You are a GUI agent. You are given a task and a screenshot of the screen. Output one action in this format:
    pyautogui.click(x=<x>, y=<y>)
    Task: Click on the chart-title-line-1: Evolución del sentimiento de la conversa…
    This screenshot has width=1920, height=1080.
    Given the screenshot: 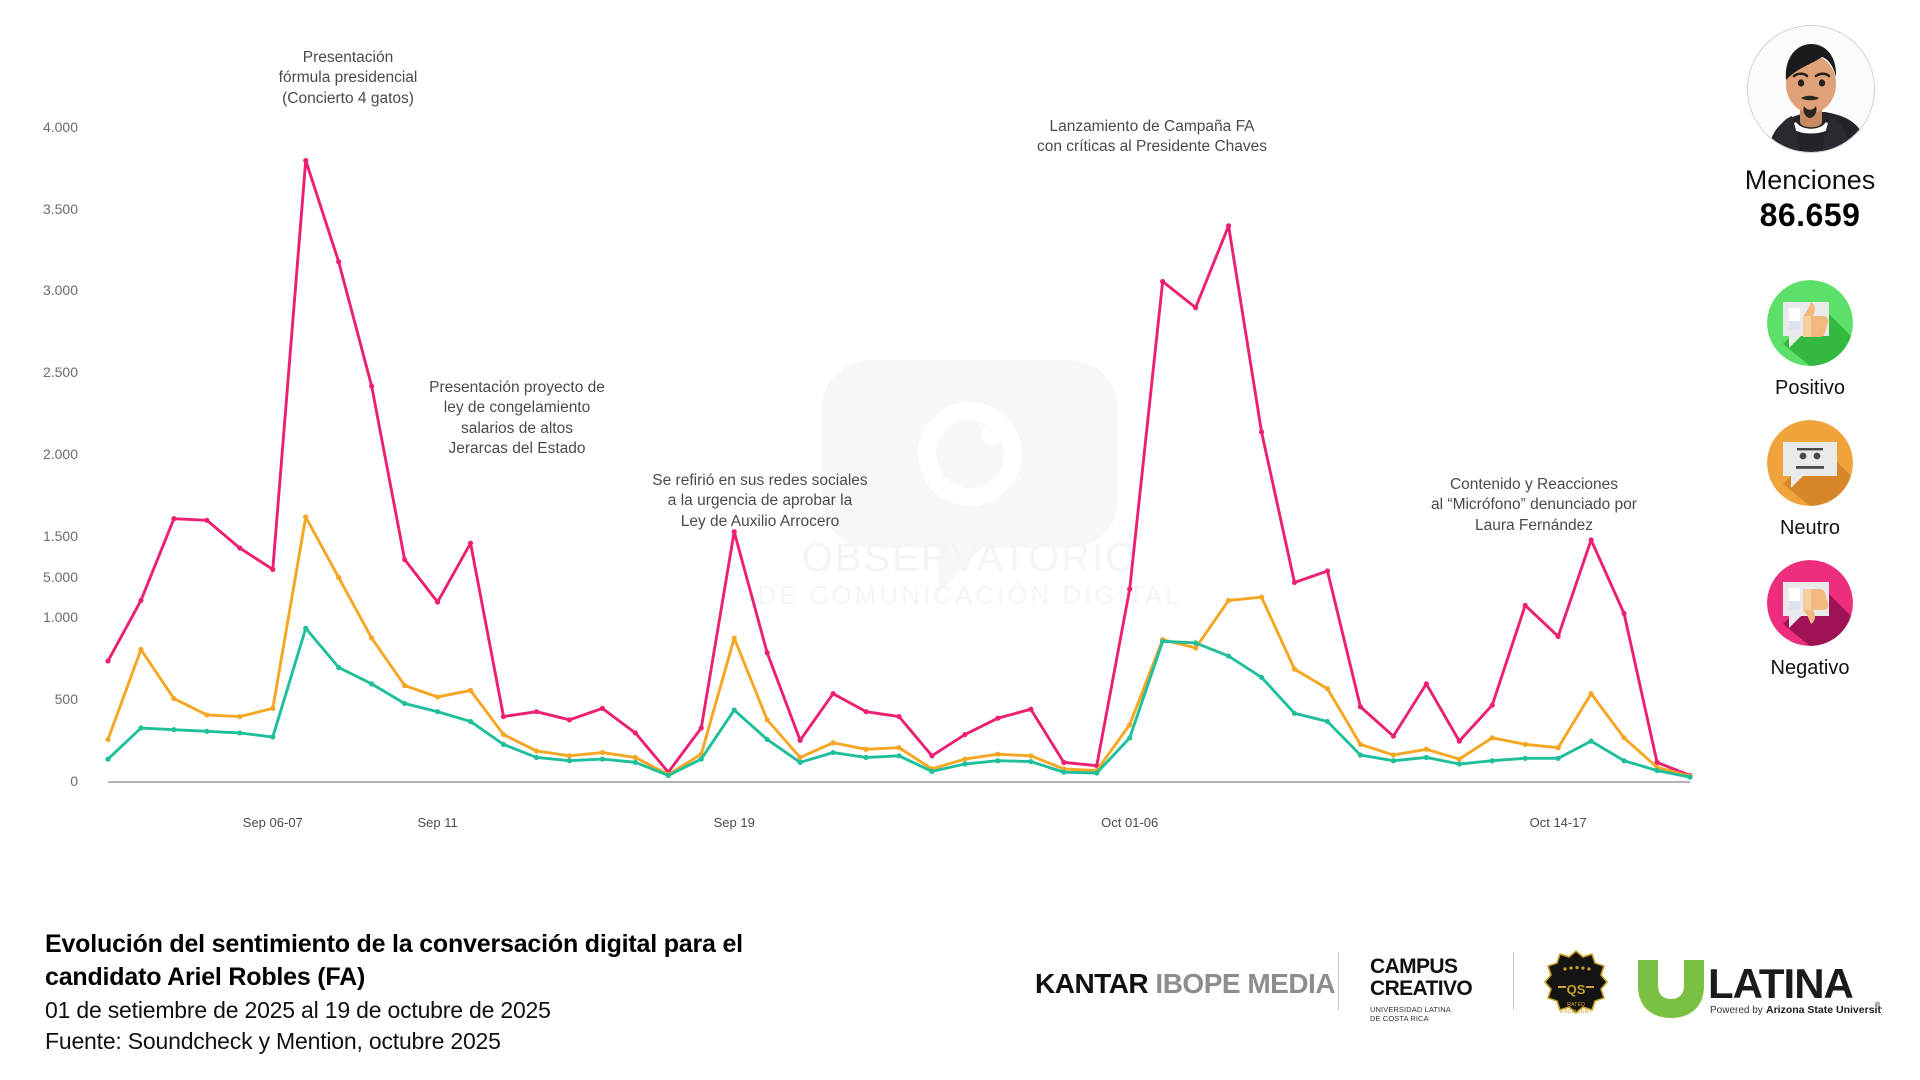 What is the action you would take?
    pyautogui.click(x=394, y=944)
    